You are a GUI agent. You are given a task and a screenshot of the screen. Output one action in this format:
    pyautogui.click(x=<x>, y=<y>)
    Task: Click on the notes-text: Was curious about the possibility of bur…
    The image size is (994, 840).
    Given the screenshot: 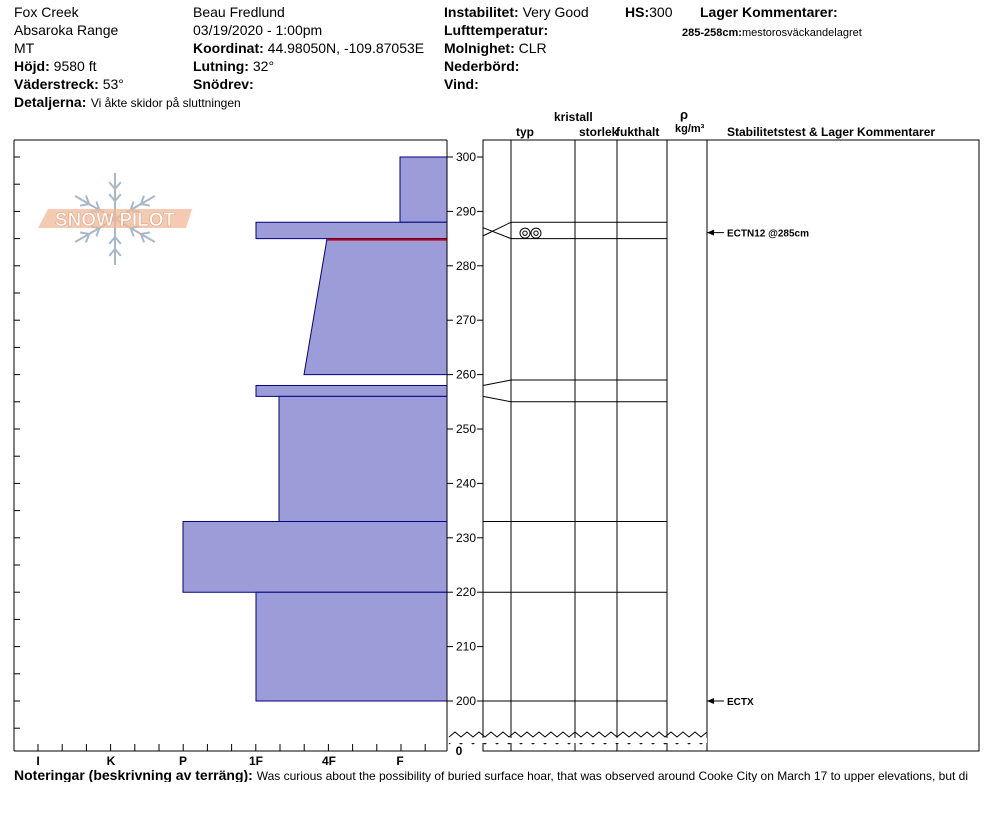 What is the action you would take?
    pyautogui.click(x=612, y=775)
    